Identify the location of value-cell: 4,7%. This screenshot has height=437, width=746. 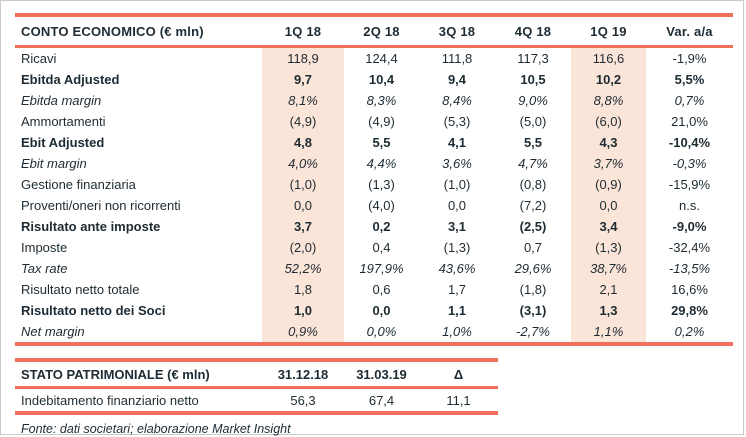
(533, 163).